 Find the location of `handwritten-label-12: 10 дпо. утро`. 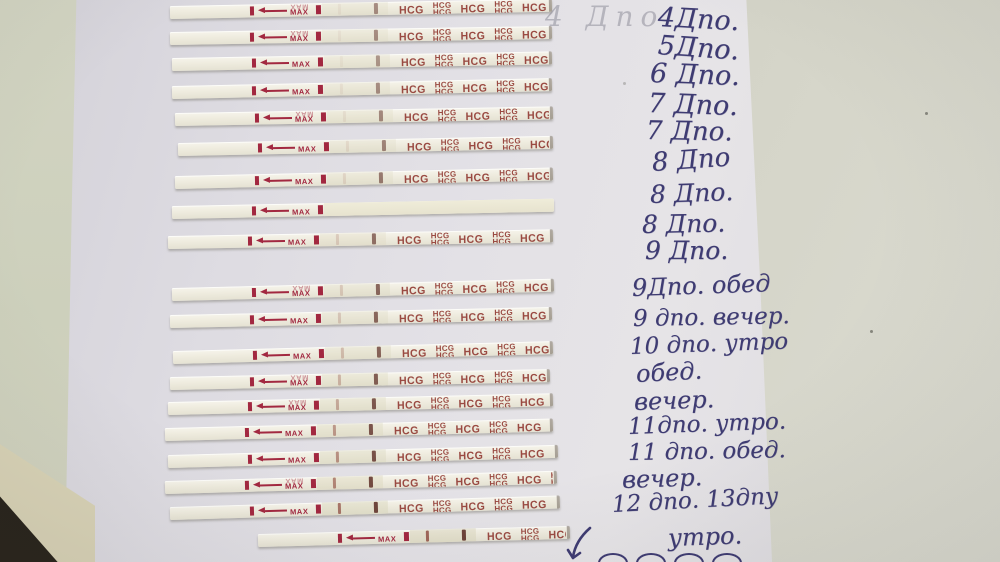

handwritten-label-12: 10 дпо. утро is located at coordinates (709, 344).